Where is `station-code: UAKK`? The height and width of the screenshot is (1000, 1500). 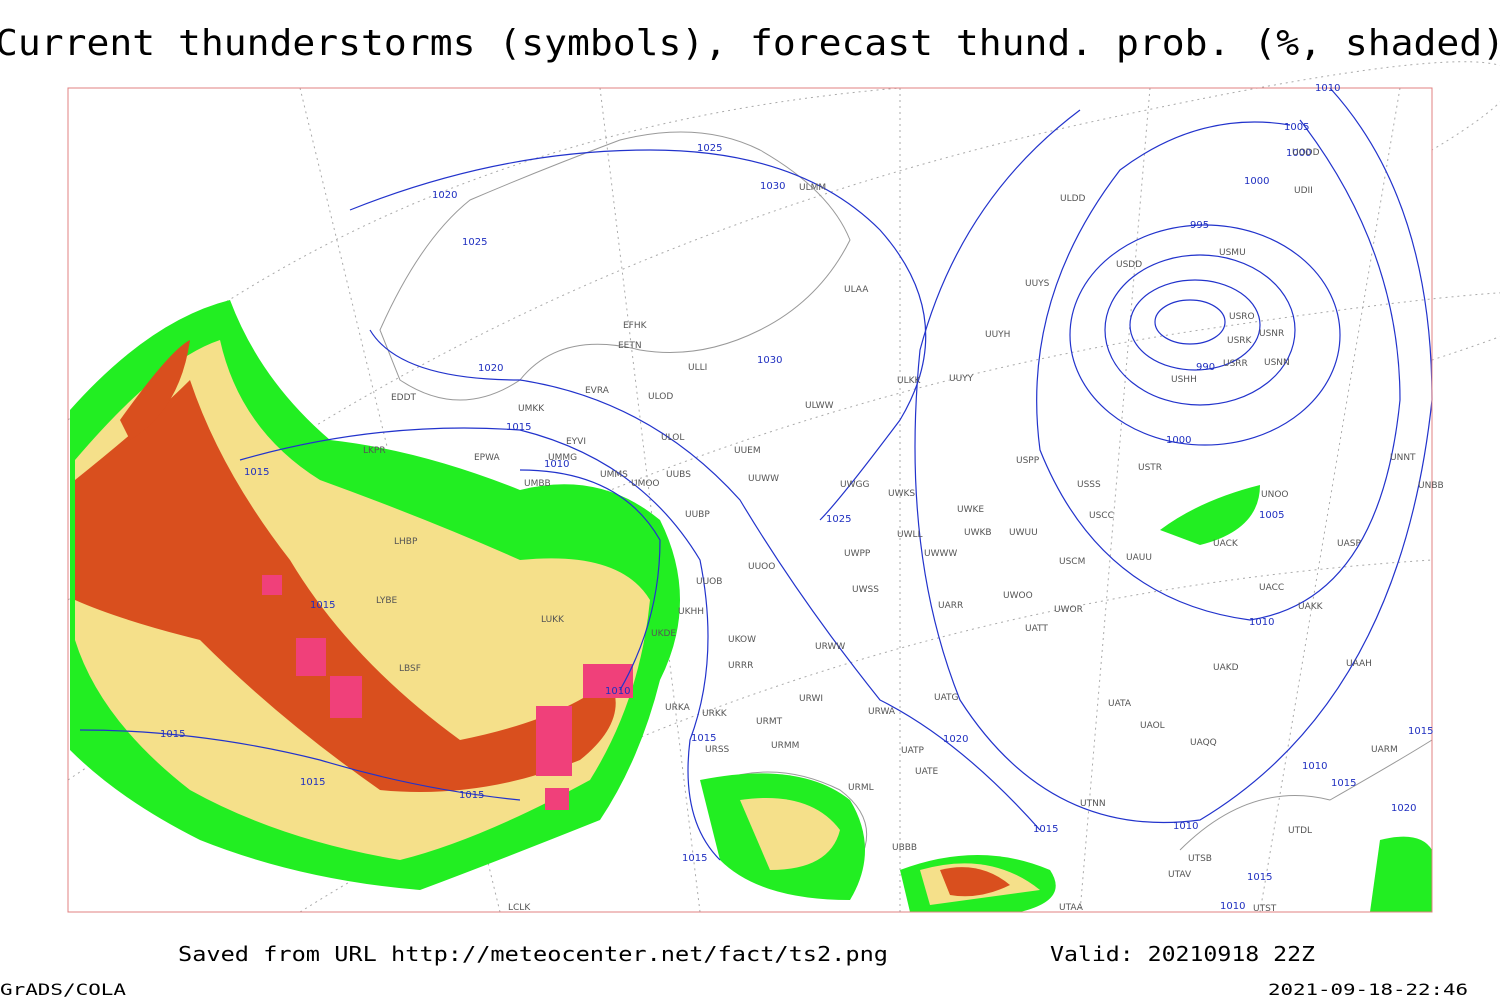
station-code: UAKK is located at coordinates (1311, 607).